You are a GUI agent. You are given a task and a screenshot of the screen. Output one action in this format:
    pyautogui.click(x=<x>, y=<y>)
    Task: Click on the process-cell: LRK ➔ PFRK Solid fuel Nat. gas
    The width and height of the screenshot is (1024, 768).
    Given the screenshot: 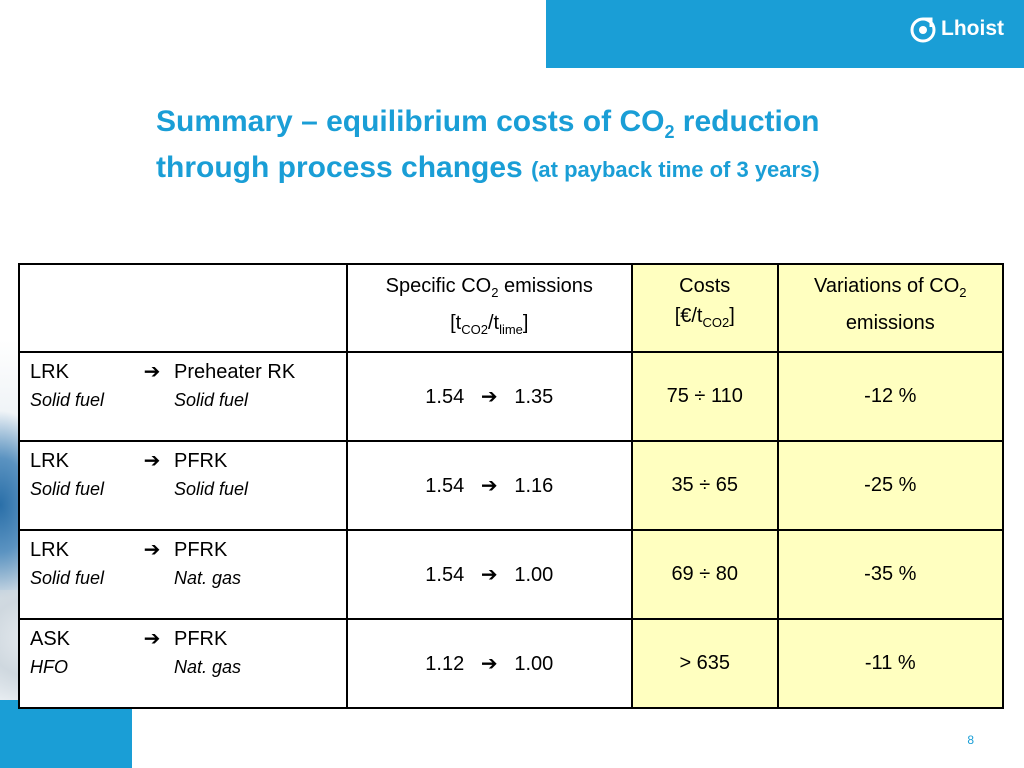 What is the action you would take?
    pyautogui.click(x=183, y=574)
    